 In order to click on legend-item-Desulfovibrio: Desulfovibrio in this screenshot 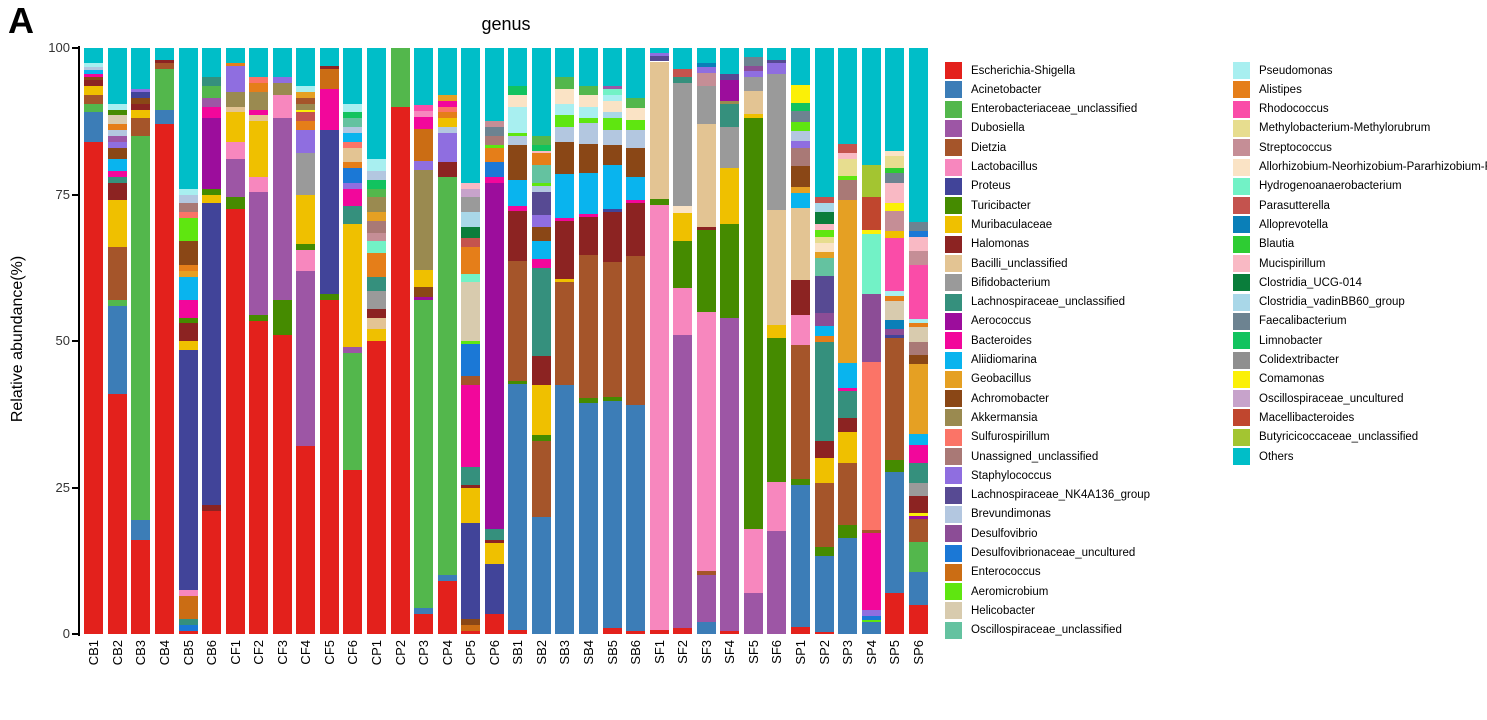, I will do `click(991, 534)`.